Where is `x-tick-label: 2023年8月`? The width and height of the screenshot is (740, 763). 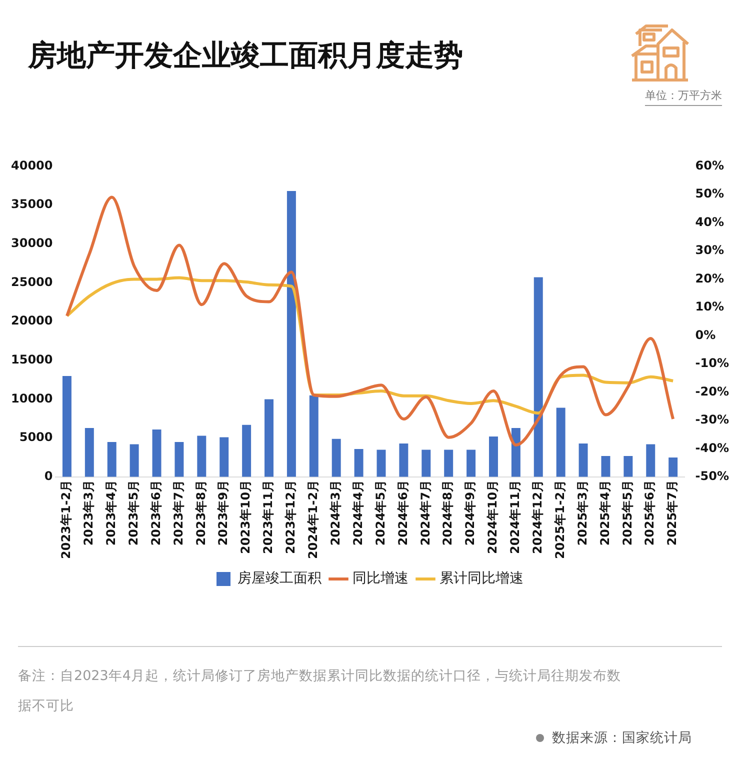
x-tick-label: 2023年8月 is located at coordinates (201, 513).